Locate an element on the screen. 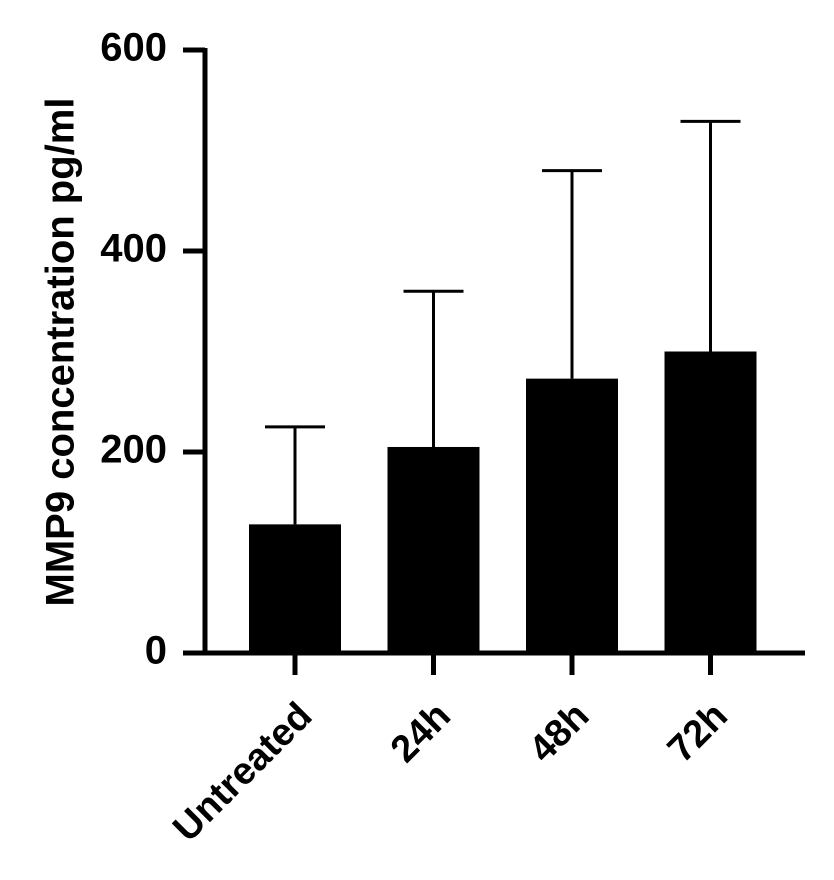 The height and width of the screenshot is (880, 834). x-tick-label: 24h is located at coordinates (421, 733).